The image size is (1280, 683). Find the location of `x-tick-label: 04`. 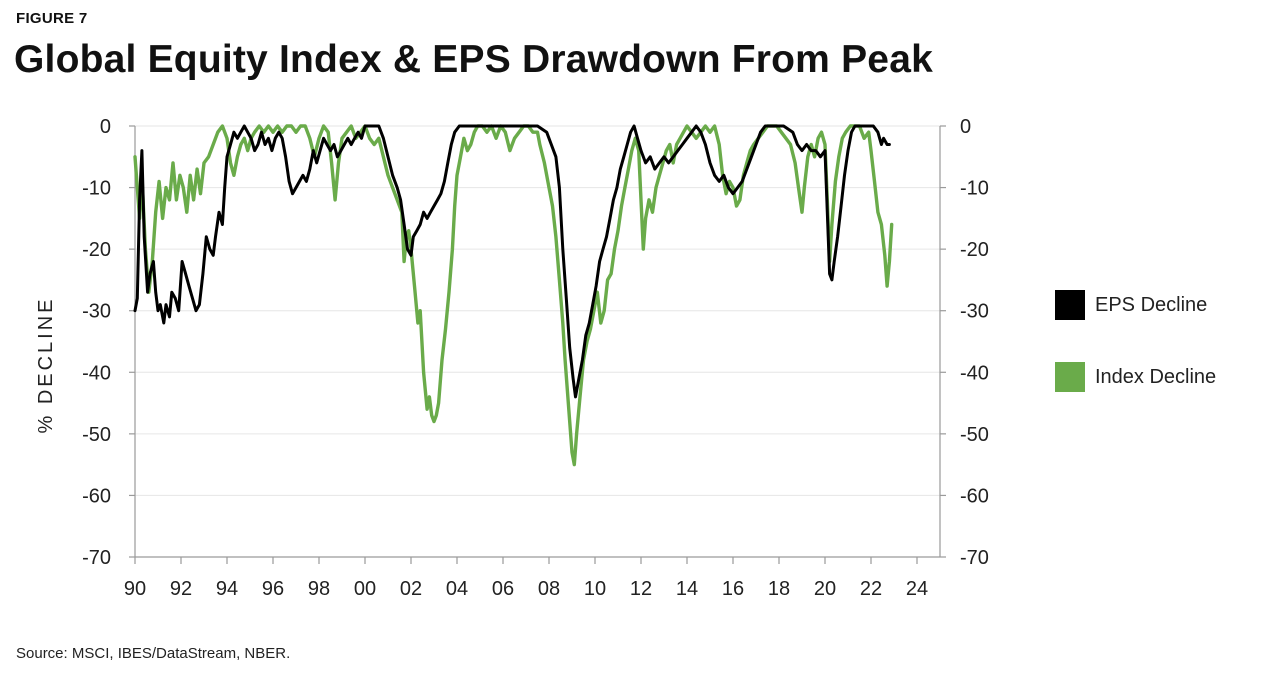

x-tick-label: 04 is located at coordinates (457, 589).